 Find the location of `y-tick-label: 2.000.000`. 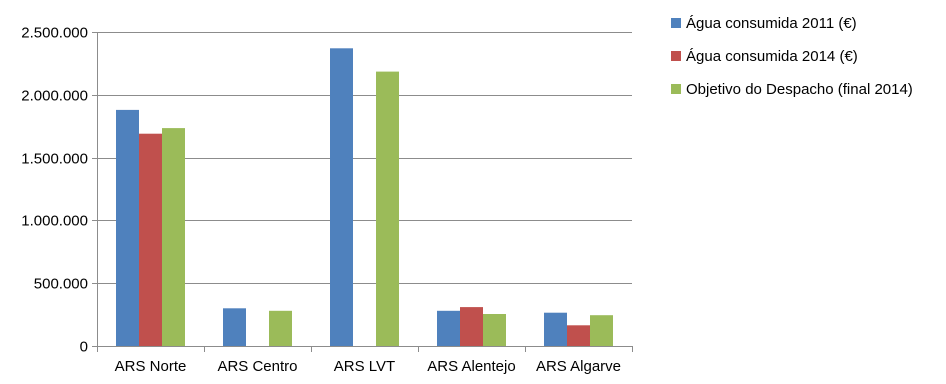

y-tick-label: 2.000.000 is located at coordinates (54, 96).